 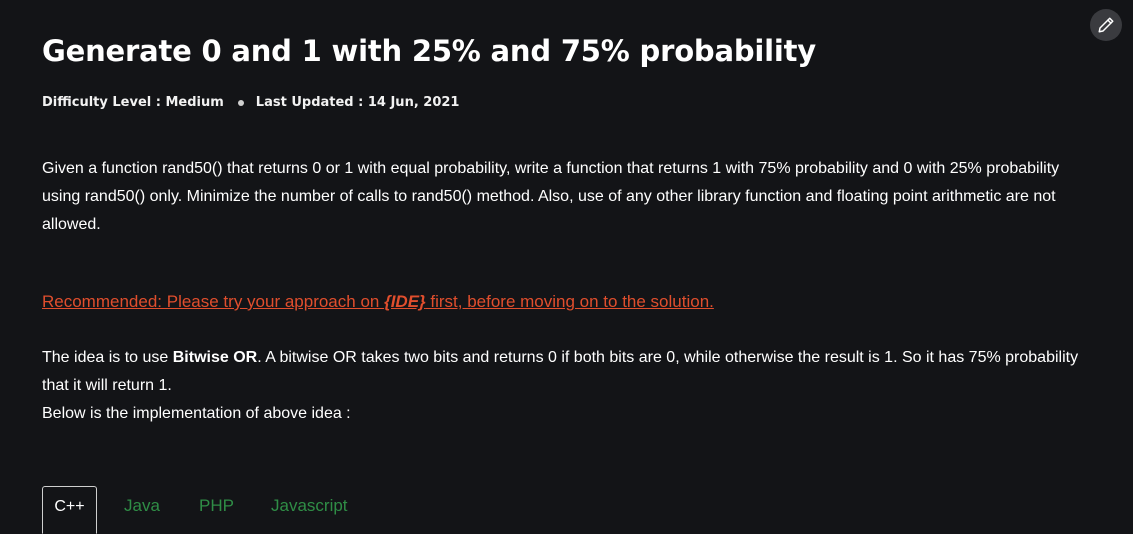 What do you see at coordinates (215, 357) in the screenshot?
I see `idea-bold-term: Bitwise OR` at bounding box center [215, 357].